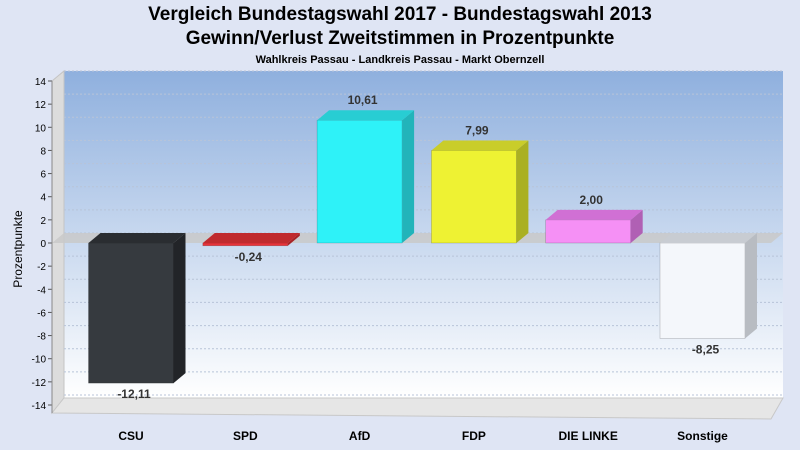  I want to click on y-tick-label: 10, so click(41, 128).